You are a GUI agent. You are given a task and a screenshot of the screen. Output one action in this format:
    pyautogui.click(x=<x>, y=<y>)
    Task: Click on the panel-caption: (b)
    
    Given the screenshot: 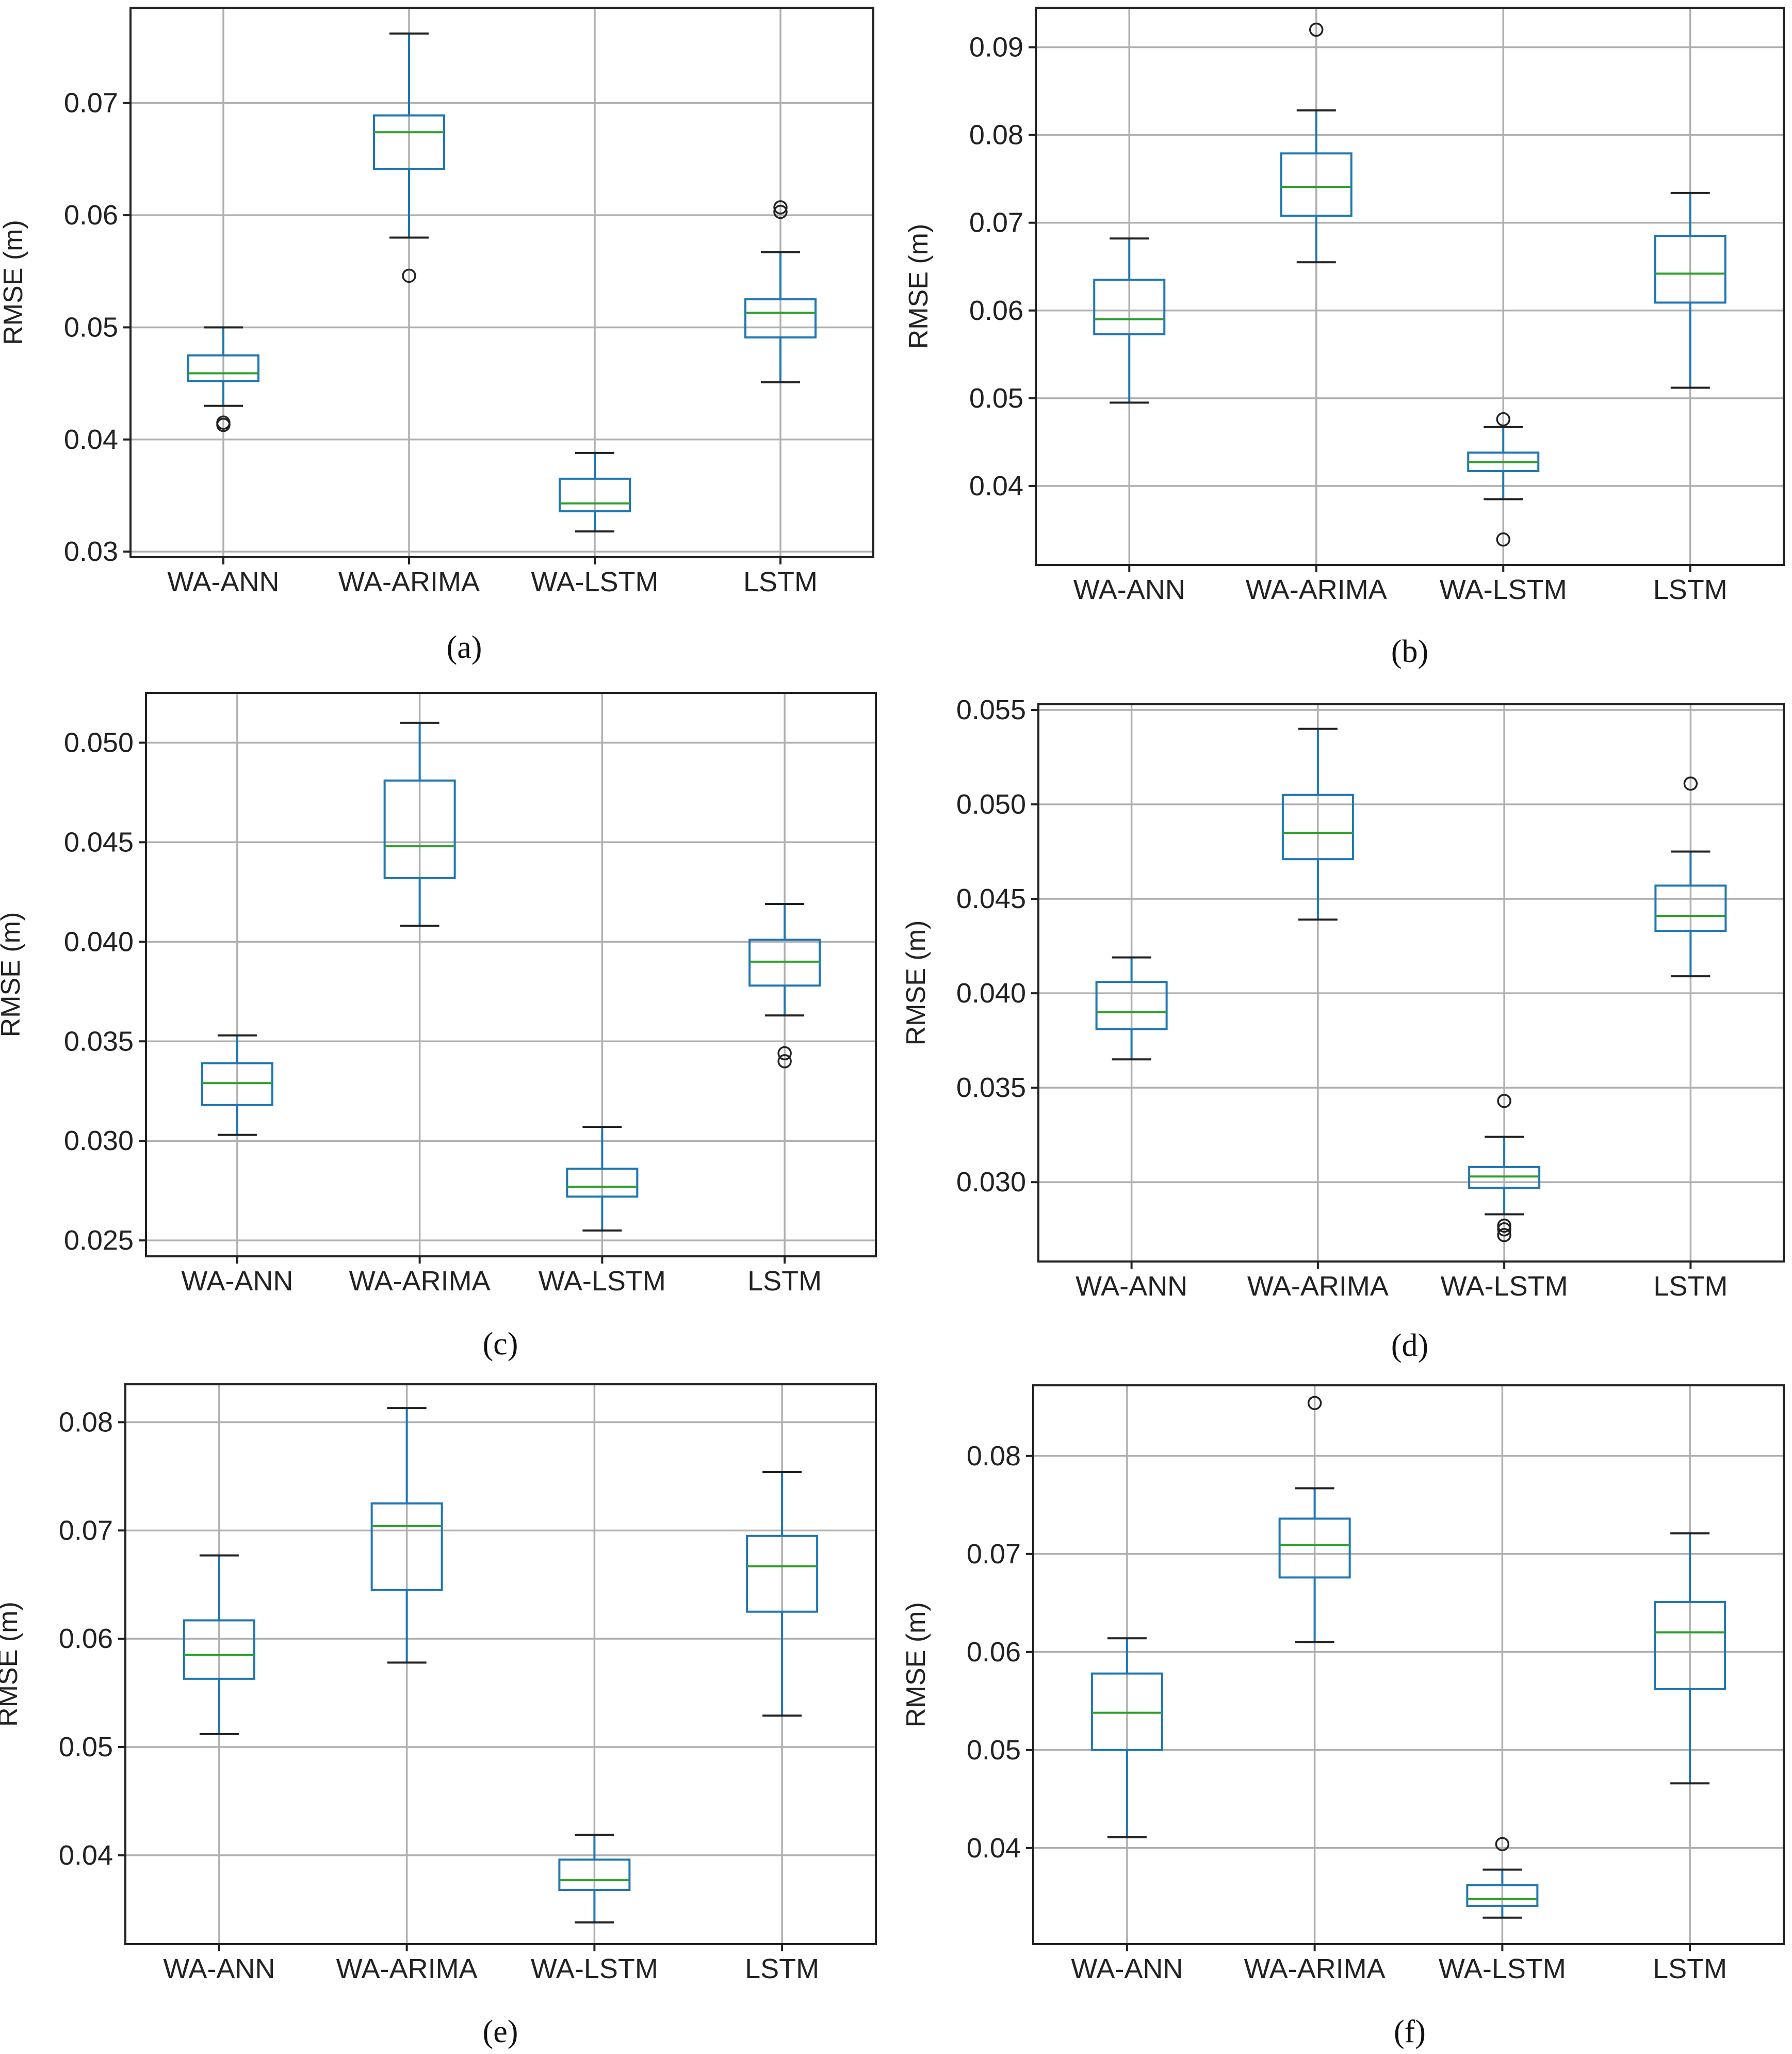 What is the action you would take?
    pyautogui.click(x=1409, y=651)
    